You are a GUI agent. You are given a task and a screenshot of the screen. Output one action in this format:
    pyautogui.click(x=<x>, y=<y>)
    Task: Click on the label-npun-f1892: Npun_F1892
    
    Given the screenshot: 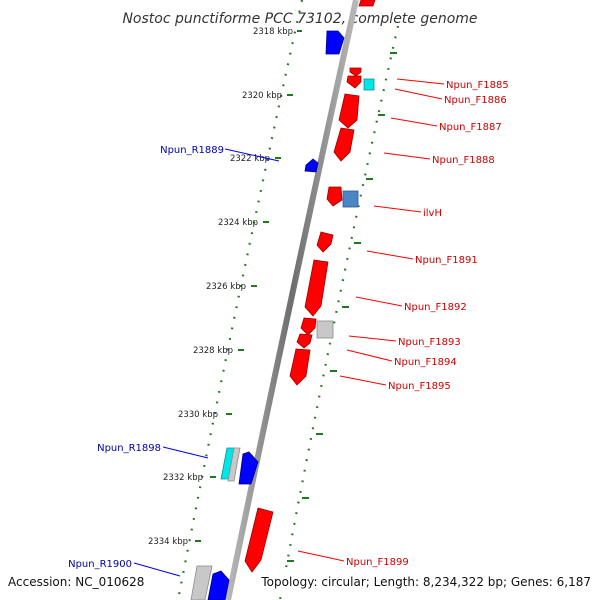 What is the action you would take?
    pyautogui.click(x=435, y=307)
    